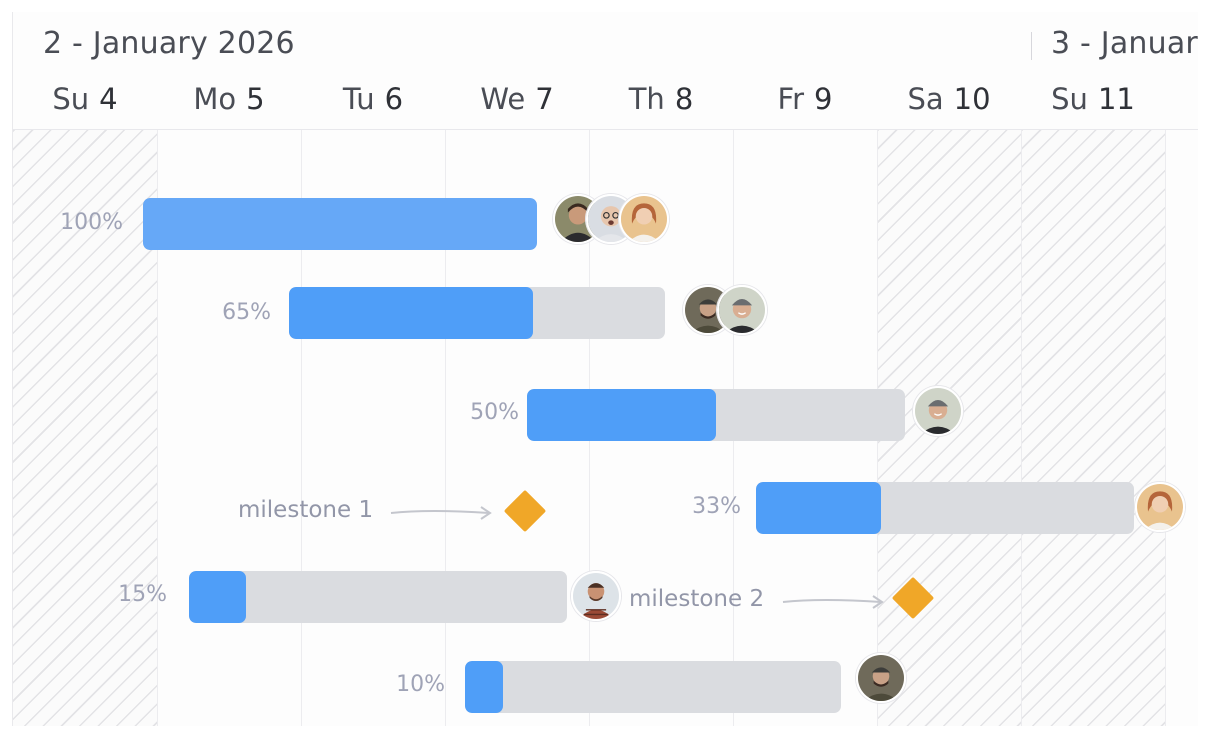 Image resolution: width=1220 pixels, height=737 pixels. What do you see at coordinates (945, 508) in the screenshot?
I see `task-4-bar` at bounding box center [945, 508].